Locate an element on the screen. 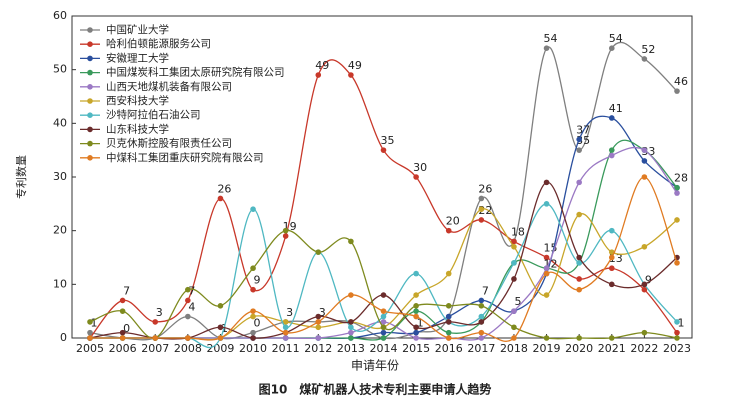 Image resolution: width=742 pixels, height=418 pixels. legend-label: 沙特阿拉伯石油公司 is located at coordinates (153, 114).